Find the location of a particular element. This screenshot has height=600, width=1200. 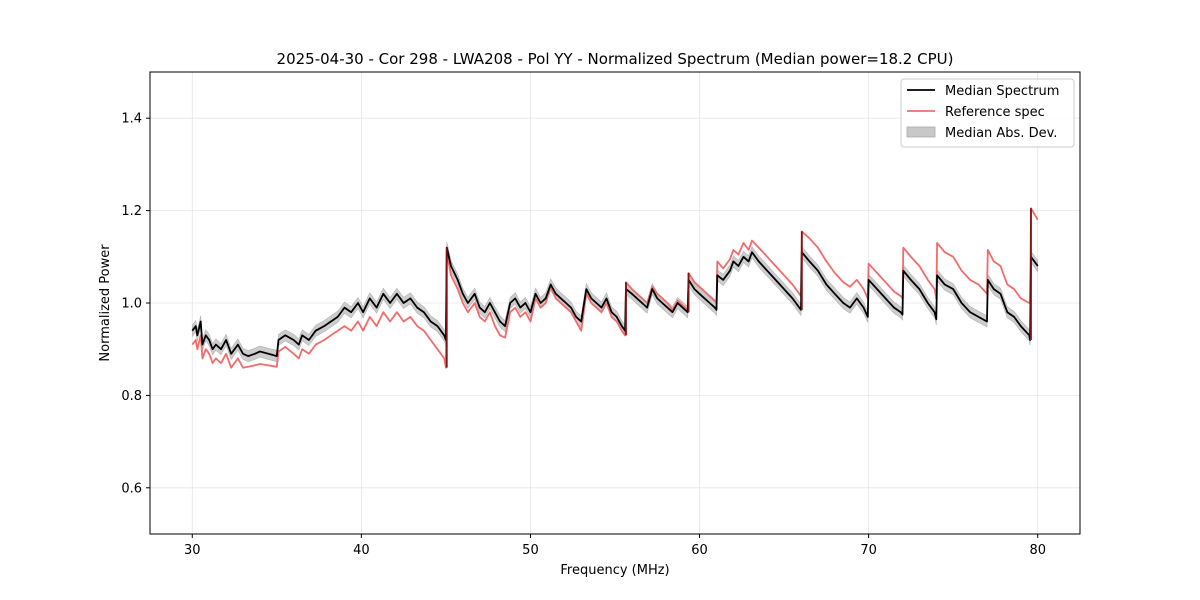

mad-band-area is located at coordinates (615, 302).